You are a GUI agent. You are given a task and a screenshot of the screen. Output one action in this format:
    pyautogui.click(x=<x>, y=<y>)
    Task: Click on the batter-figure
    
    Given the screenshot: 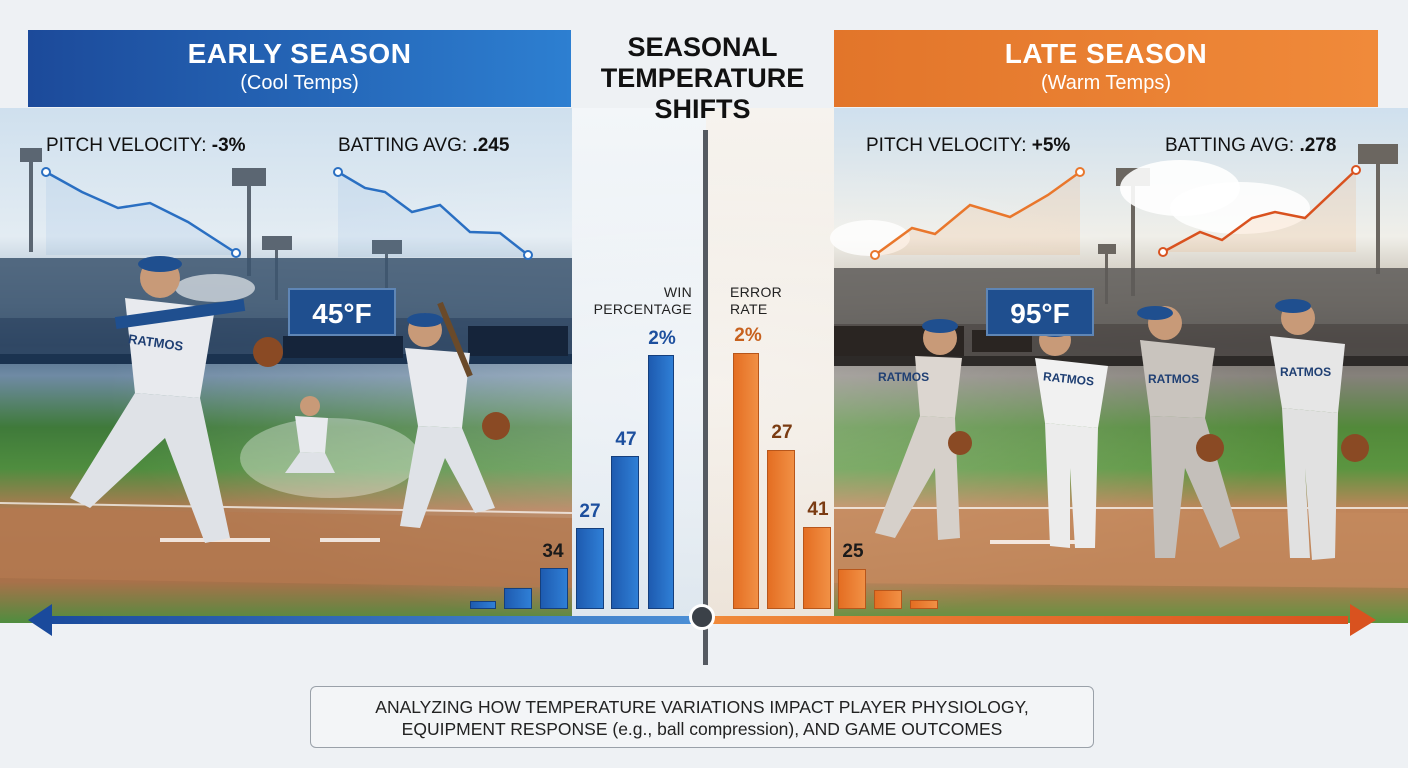 What is the action you would take?
    pyautogui.click(x=455, y=414)
    